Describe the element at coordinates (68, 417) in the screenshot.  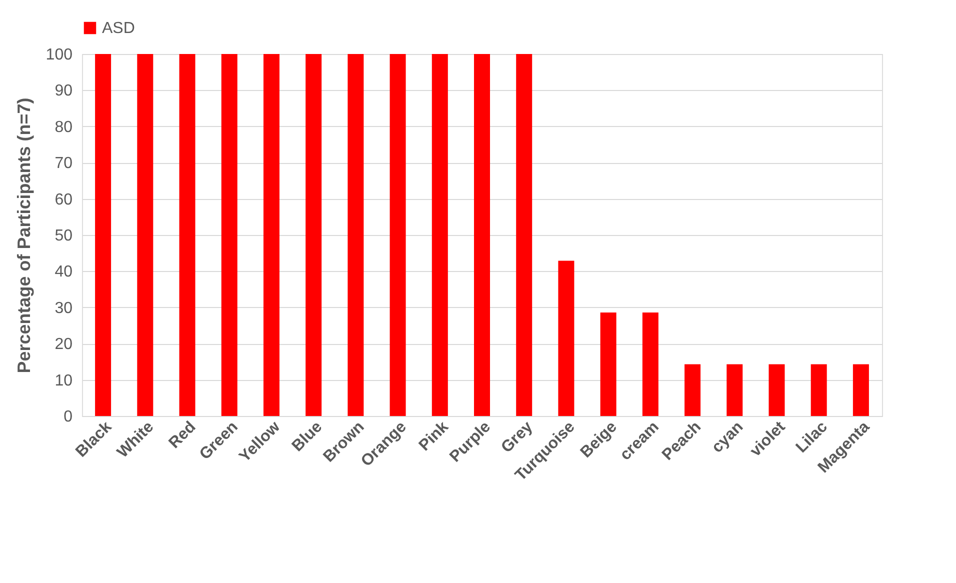
I see `y-tick-label: 0` at that location.